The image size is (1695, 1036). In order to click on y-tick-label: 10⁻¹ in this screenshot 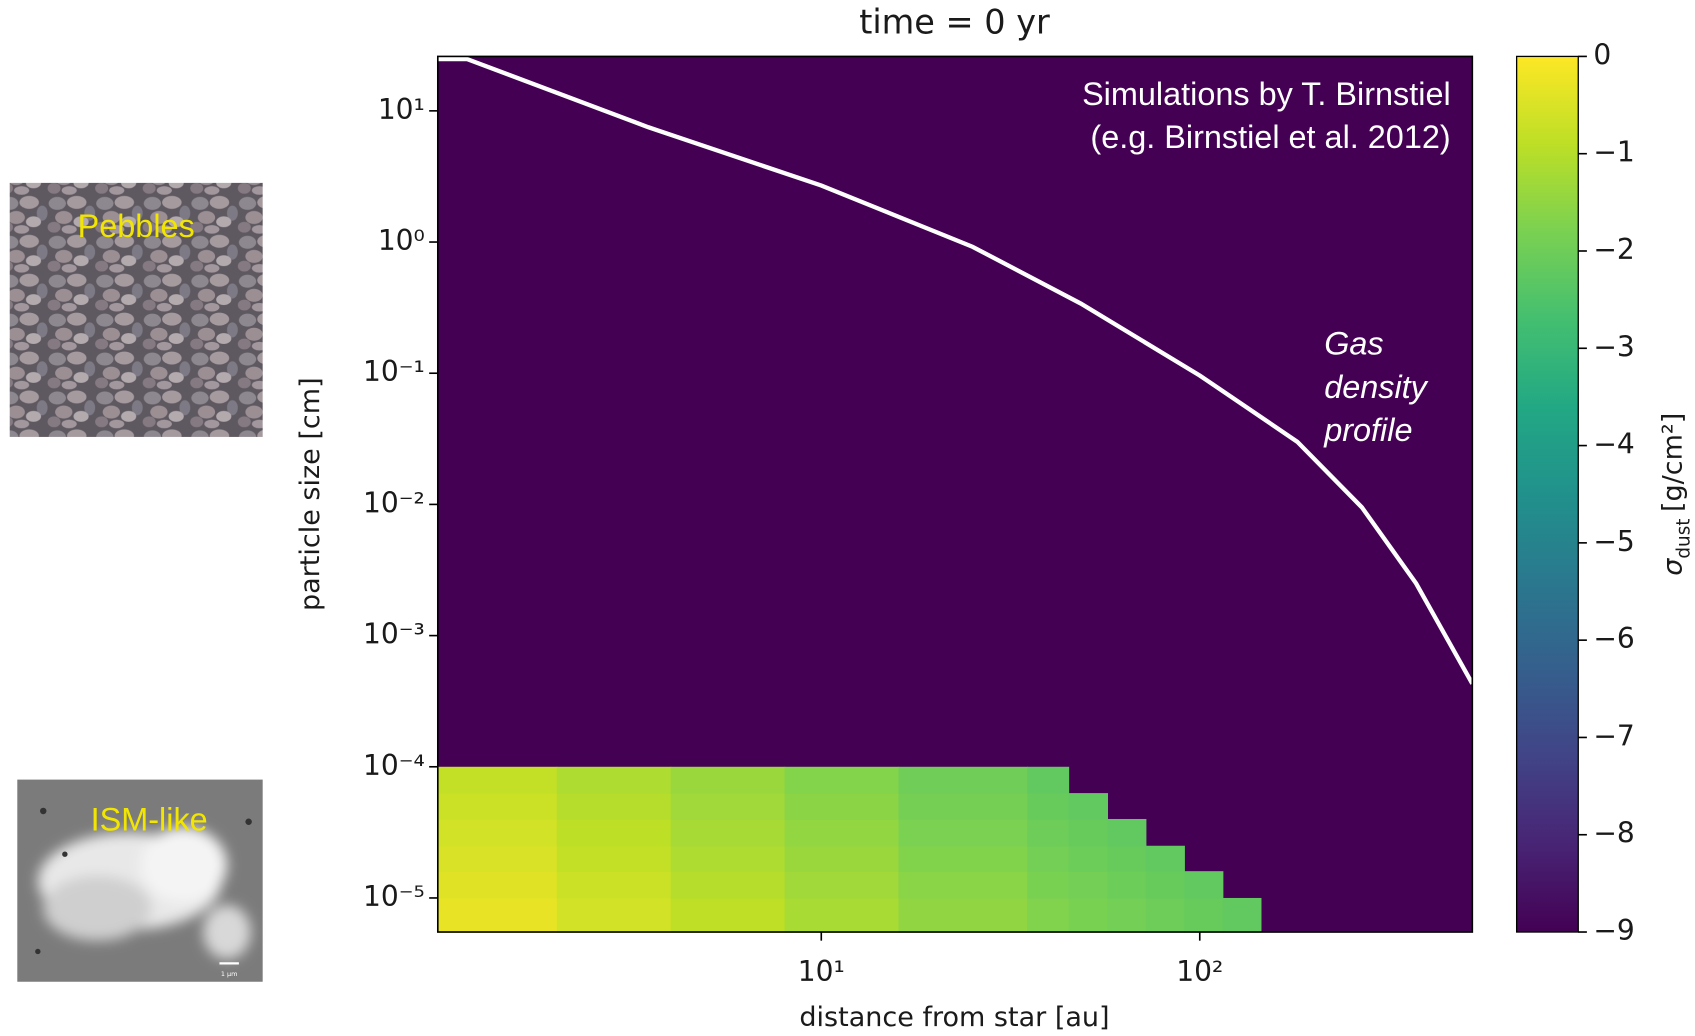, I will do `click(394, 371)`.